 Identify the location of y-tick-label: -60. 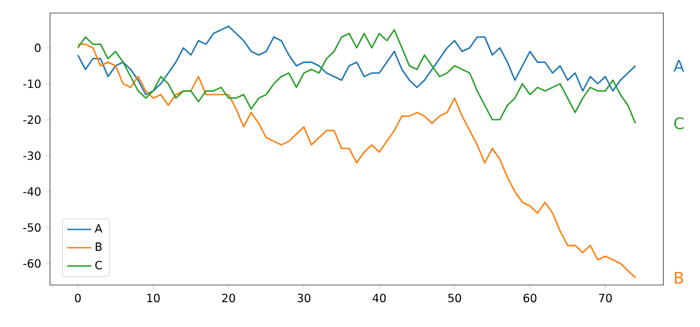
(32, 263).